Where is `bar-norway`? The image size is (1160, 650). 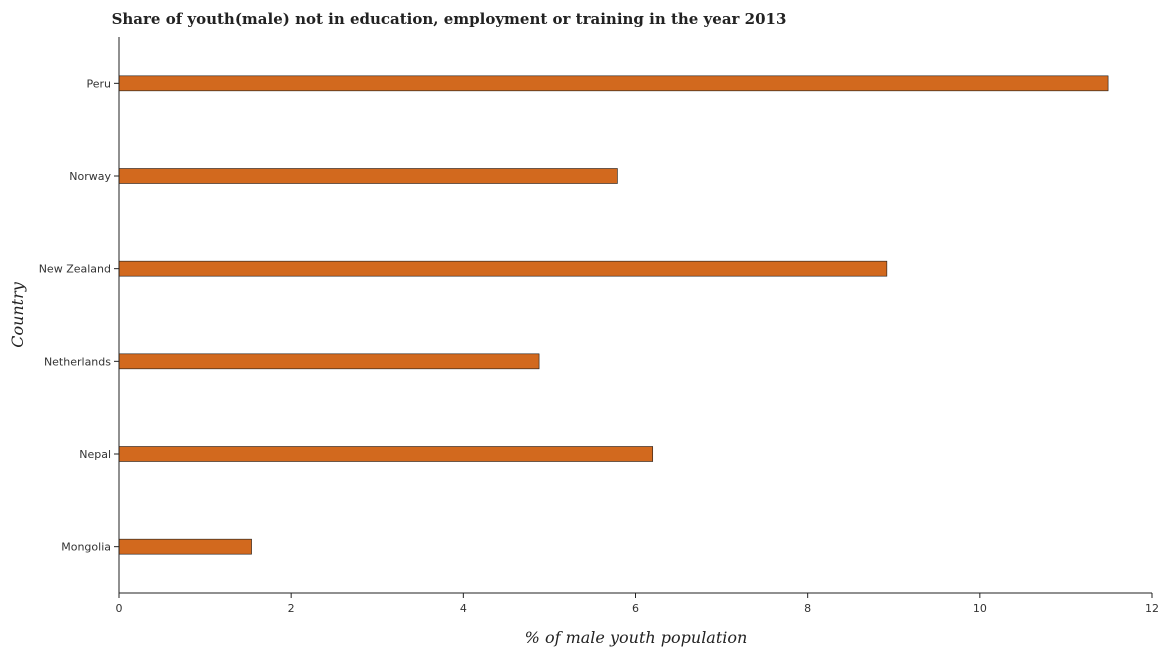
bar-norway is located at coordinates (368, 176).